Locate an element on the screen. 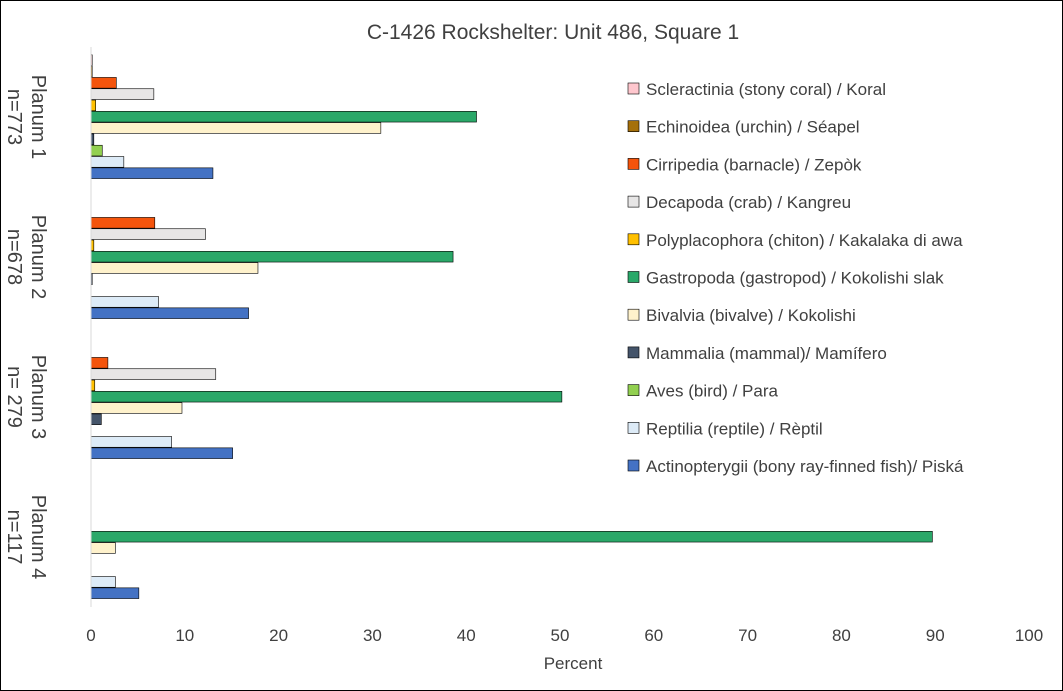 The height and width of the screenshot is (691, 1063). legend-label: Reptilia (reptile) / Rèptil is located at coordinates (734, 428).